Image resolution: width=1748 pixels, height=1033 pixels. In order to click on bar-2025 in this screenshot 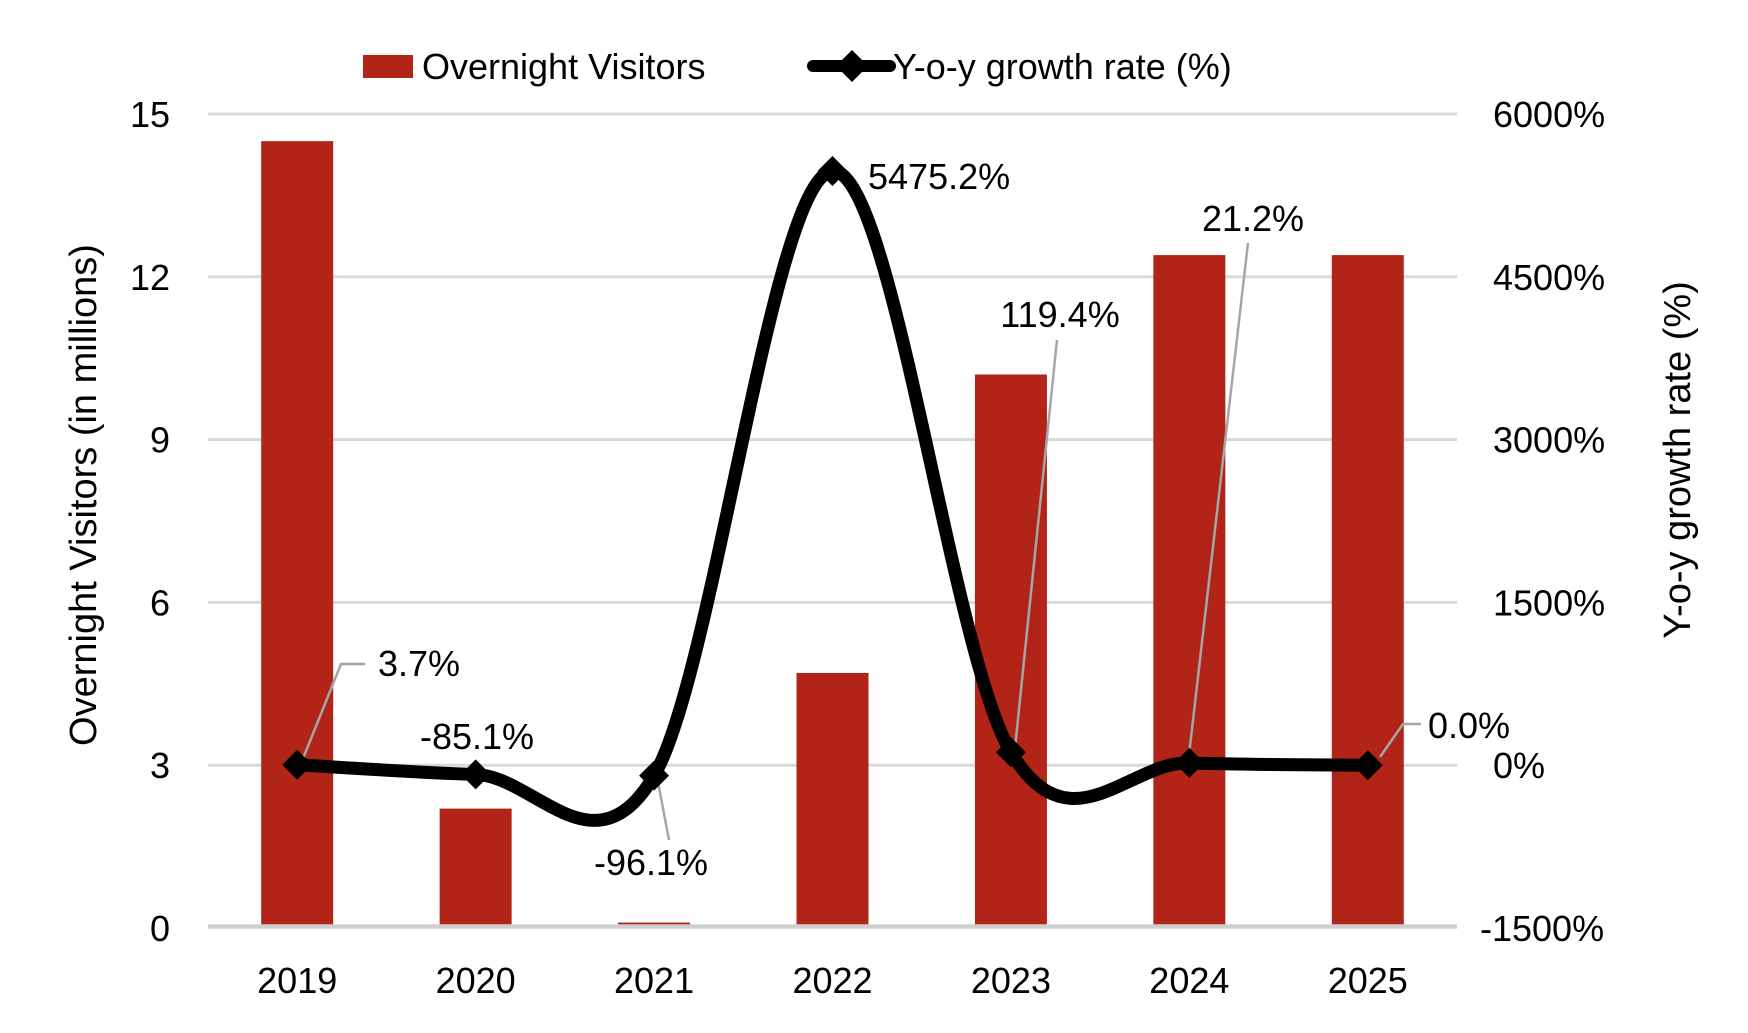, I will do `click(1367, 591)`.